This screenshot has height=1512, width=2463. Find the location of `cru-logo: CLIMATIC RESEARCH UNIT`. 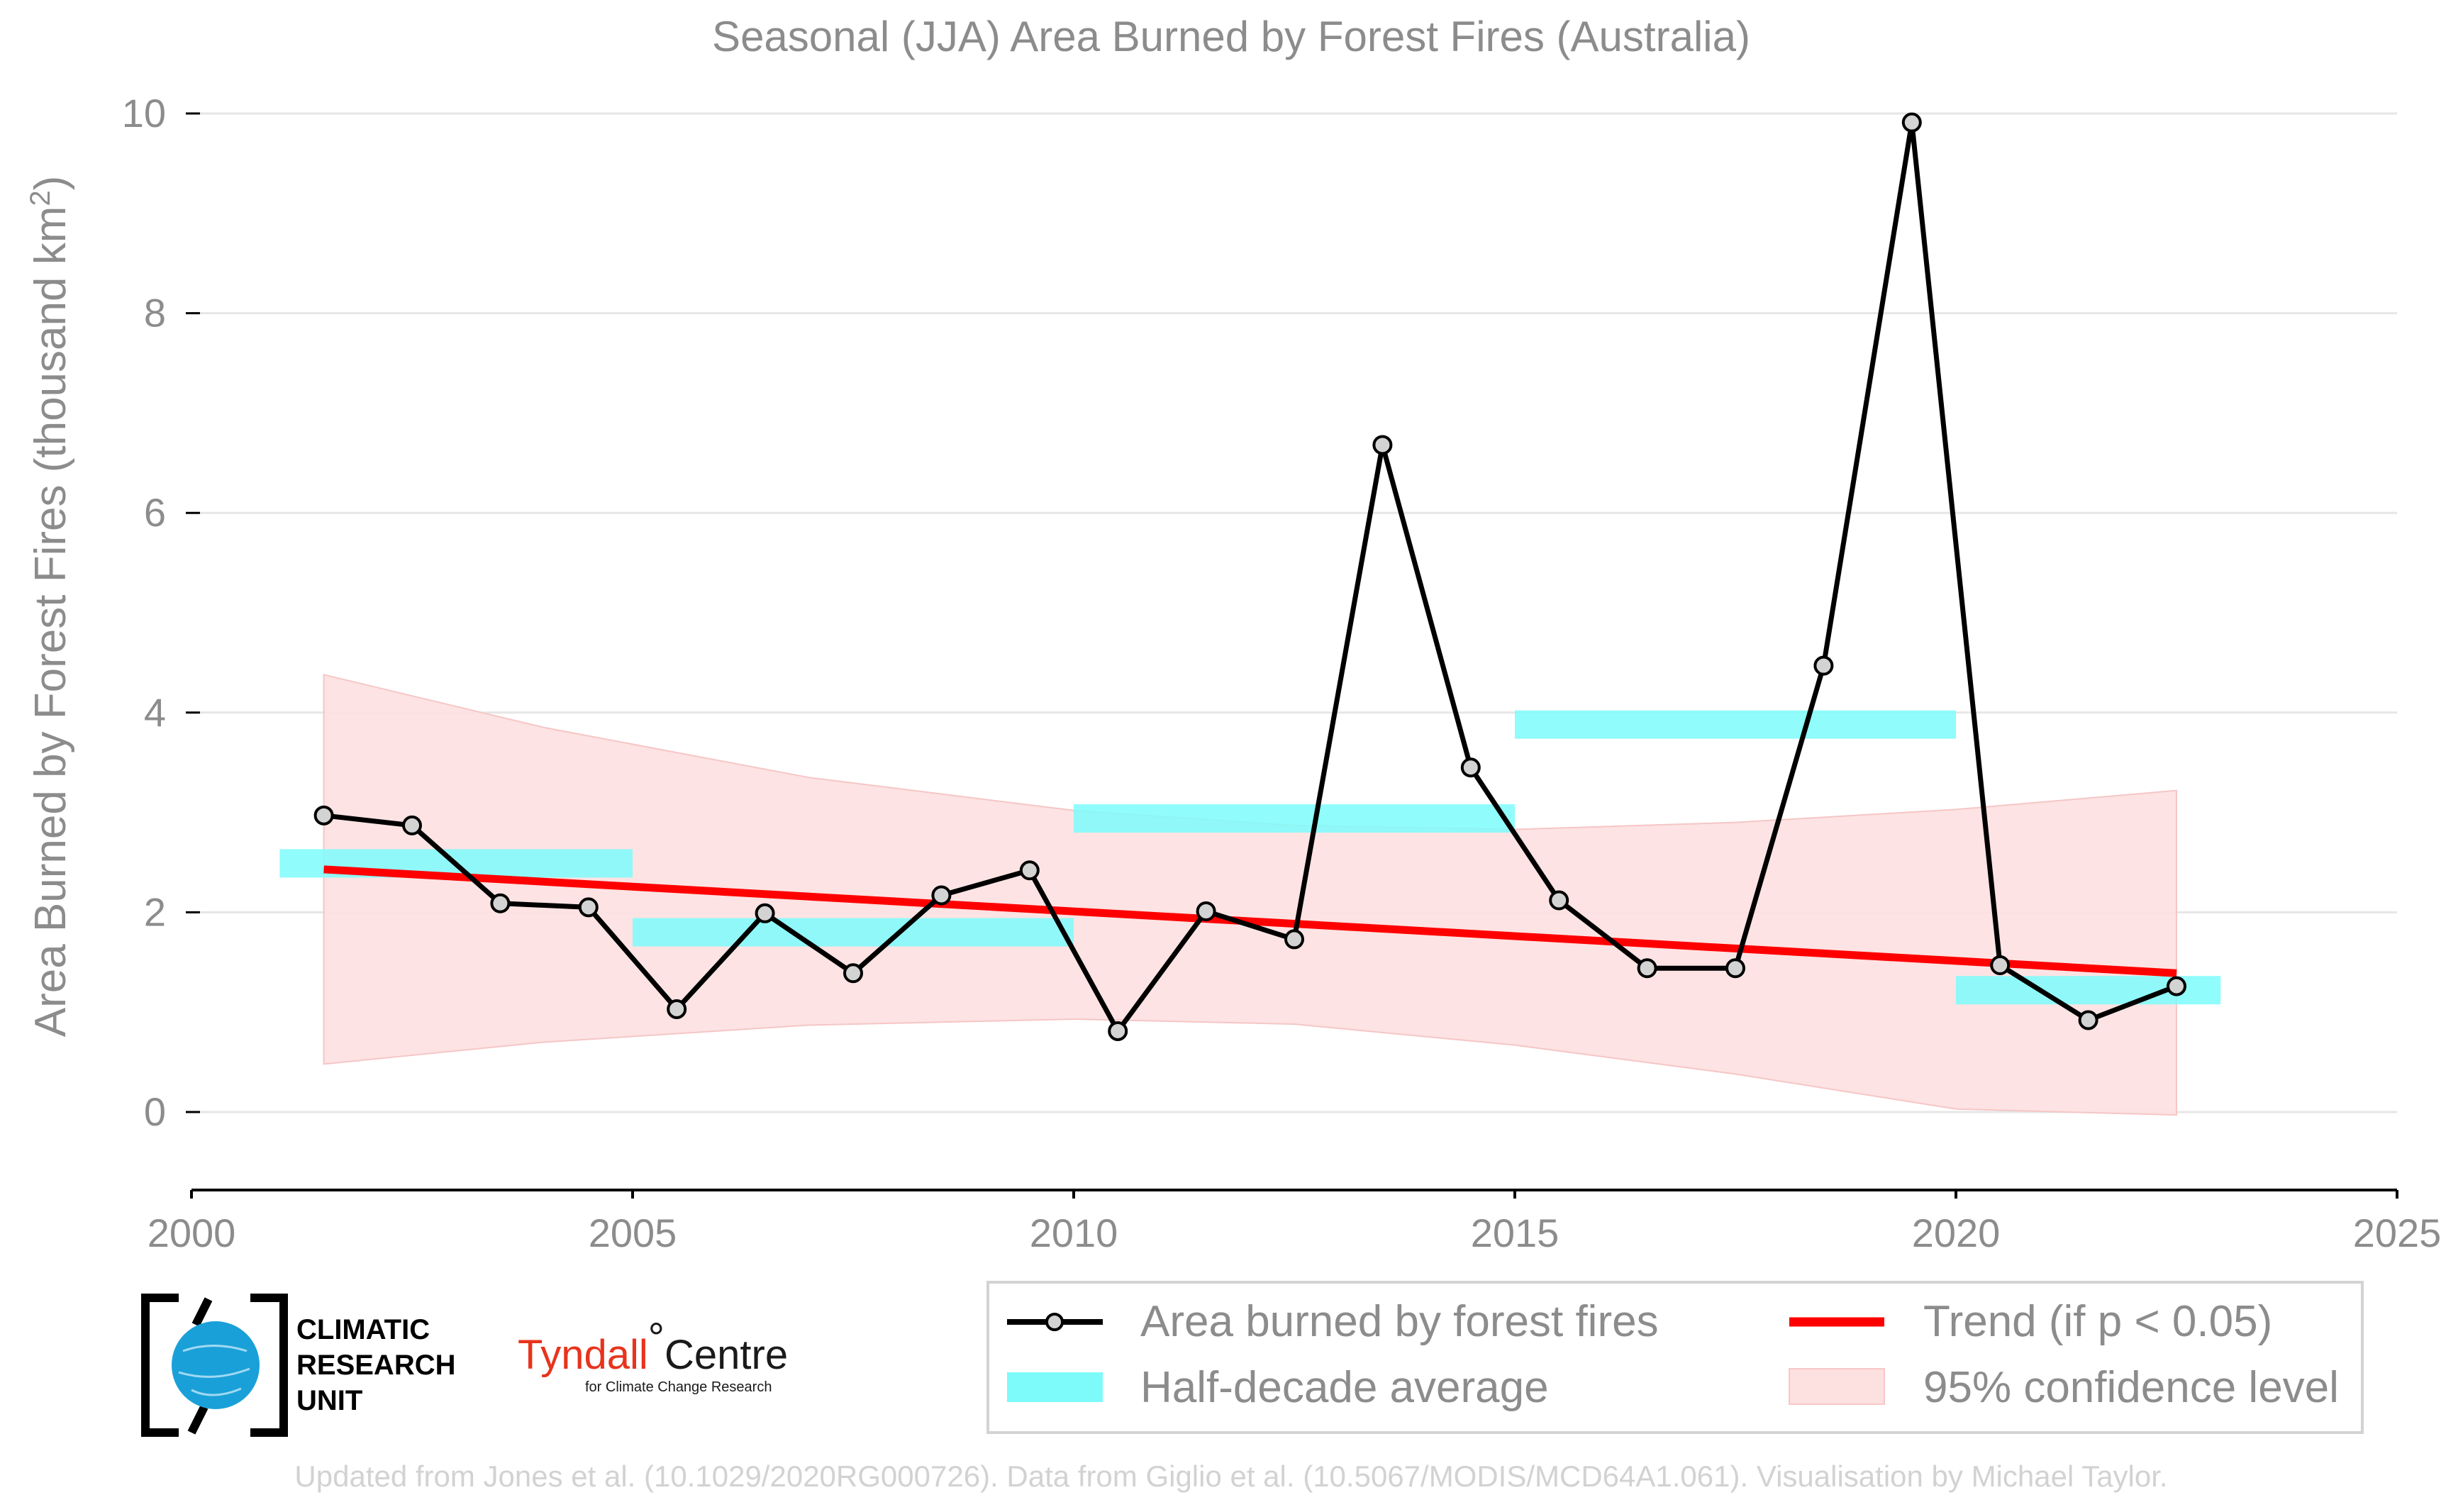

cru-logo: CLIMATIC RESEARCH UNIT is located at coordinates (298, 1365).